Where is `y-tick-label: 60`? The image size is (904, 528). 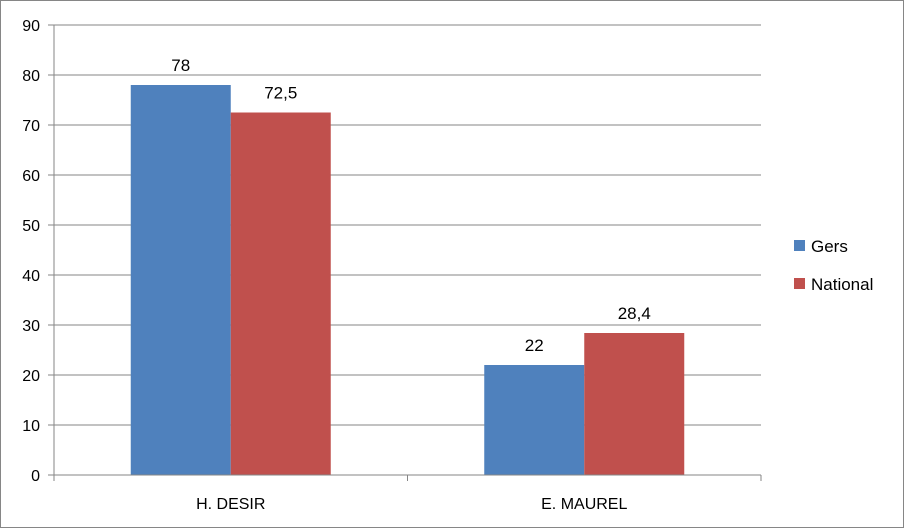 y-tick-label: 60 is located at coordinates (31, 176).